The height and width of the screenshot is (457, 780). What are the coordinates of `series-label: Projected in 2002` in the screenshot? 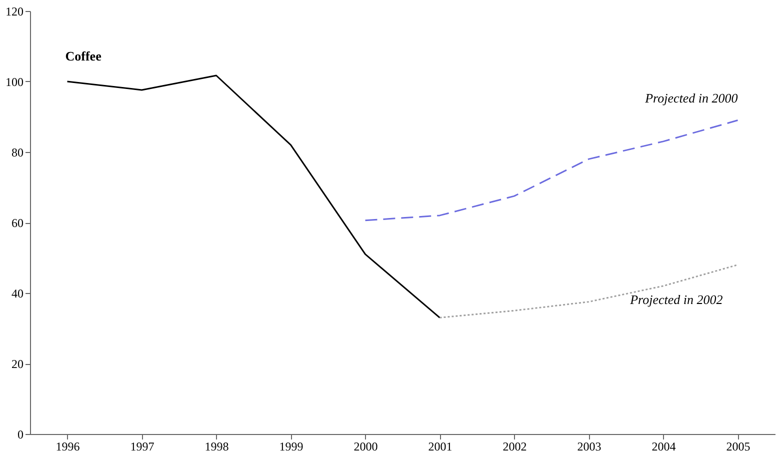 It's located at (676, 299).